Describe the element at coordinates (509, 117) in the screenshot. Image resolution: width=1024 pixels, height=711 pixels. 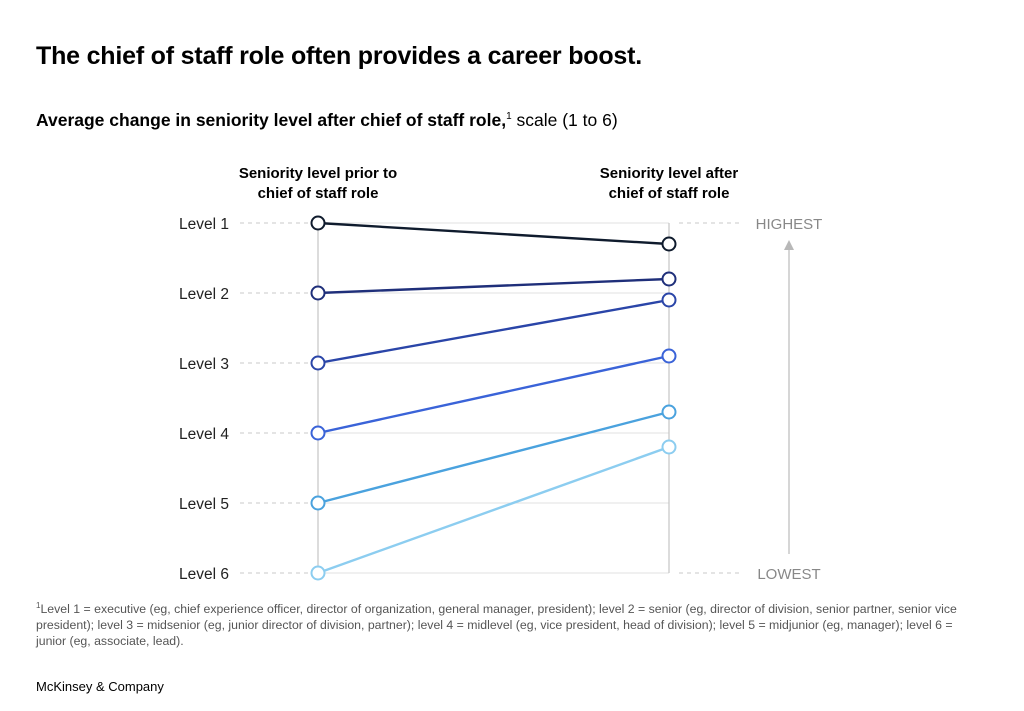
I see `subtitle-footnote-mark: 1` at that location.